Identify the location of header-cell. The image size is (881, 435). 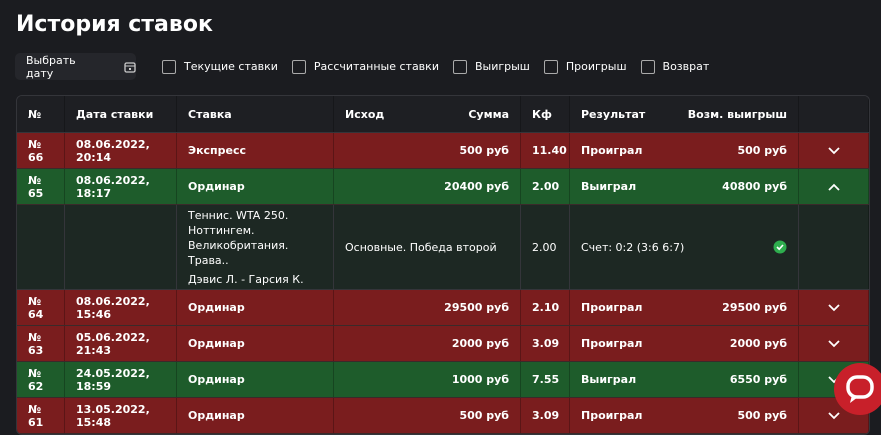
(834, 114).